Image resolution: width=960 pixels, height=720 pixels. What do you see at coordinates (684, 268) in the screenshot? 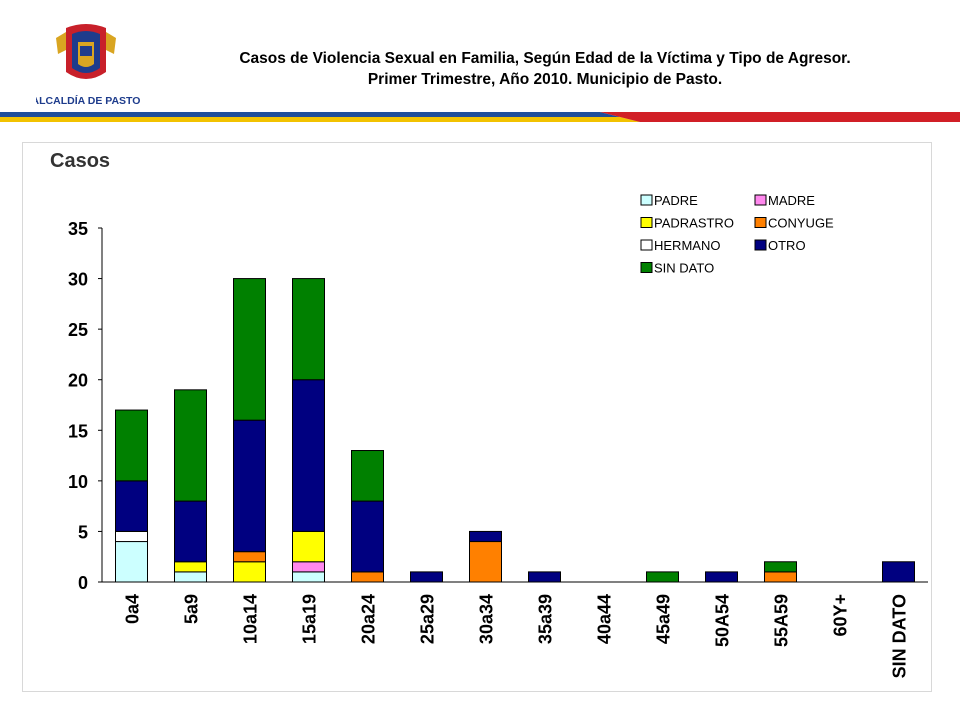
I see `legend-label: SIN DATO` at bounding box center [684, 268].